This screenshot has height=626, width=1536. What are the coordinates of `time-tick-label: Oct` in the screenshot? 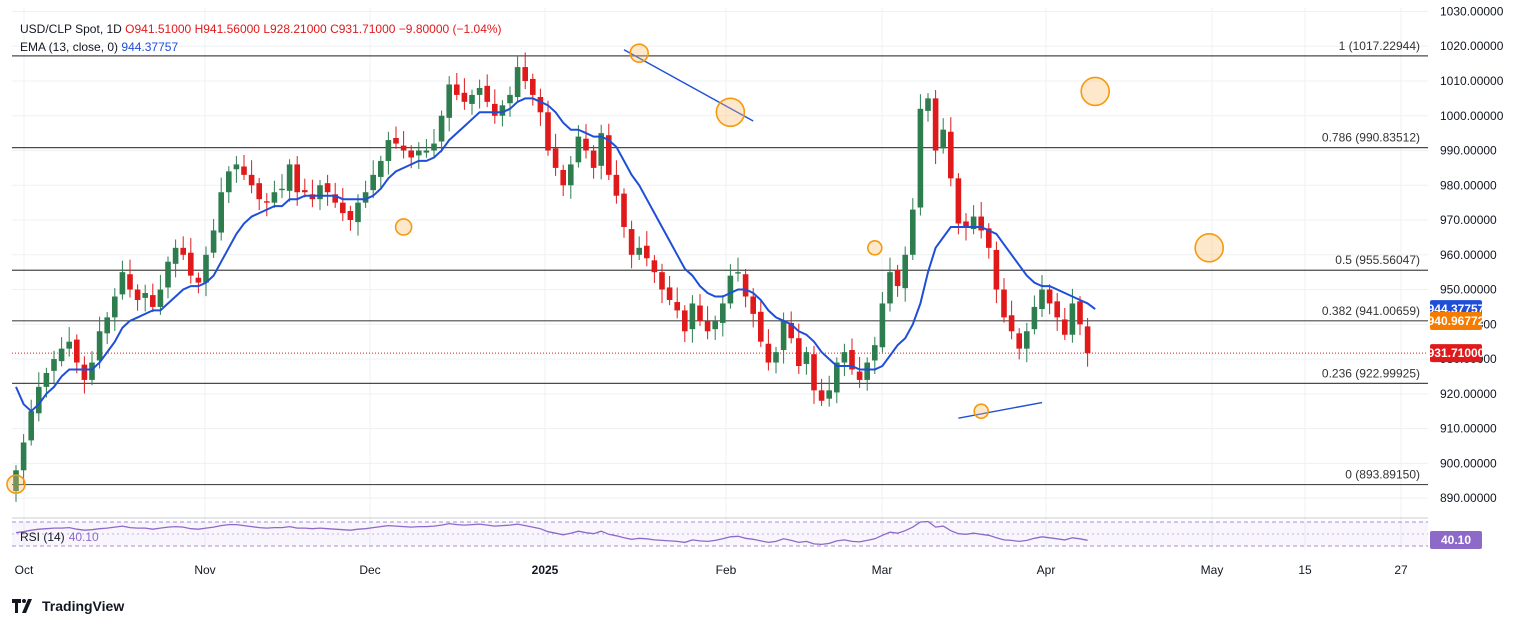 It's located at (24, 570).